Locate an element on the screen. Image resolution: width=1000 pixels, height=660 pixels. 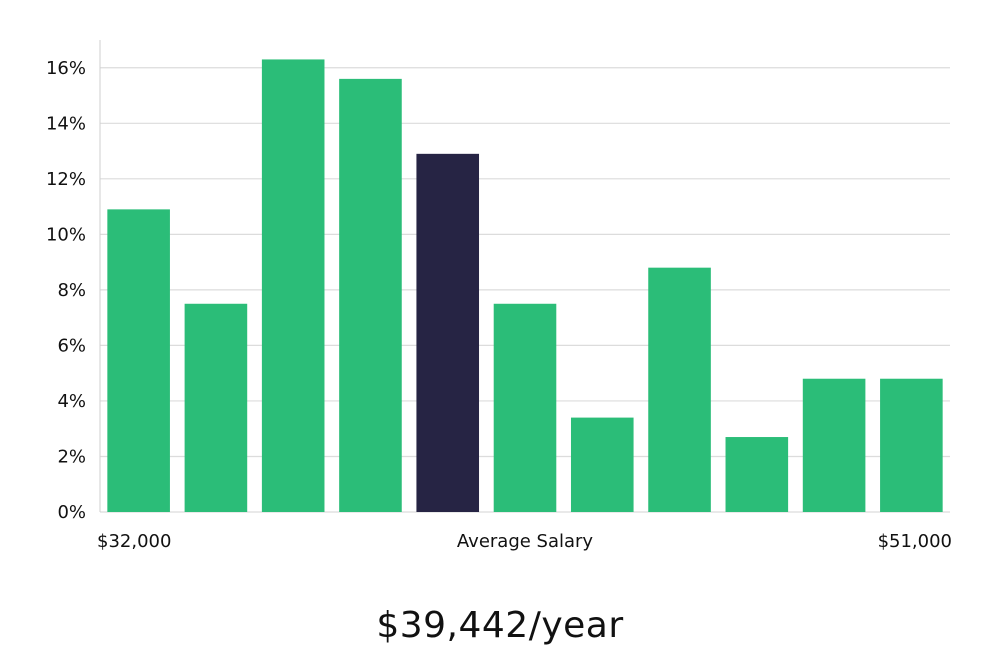
y-tick-label: 0% is located at coordinates (71, 512).